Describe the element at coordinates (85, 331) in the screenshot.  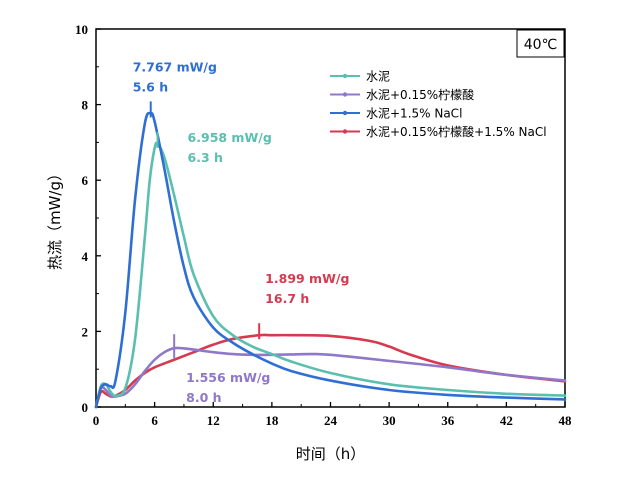
I see `y-tick-label: 2` at that location.